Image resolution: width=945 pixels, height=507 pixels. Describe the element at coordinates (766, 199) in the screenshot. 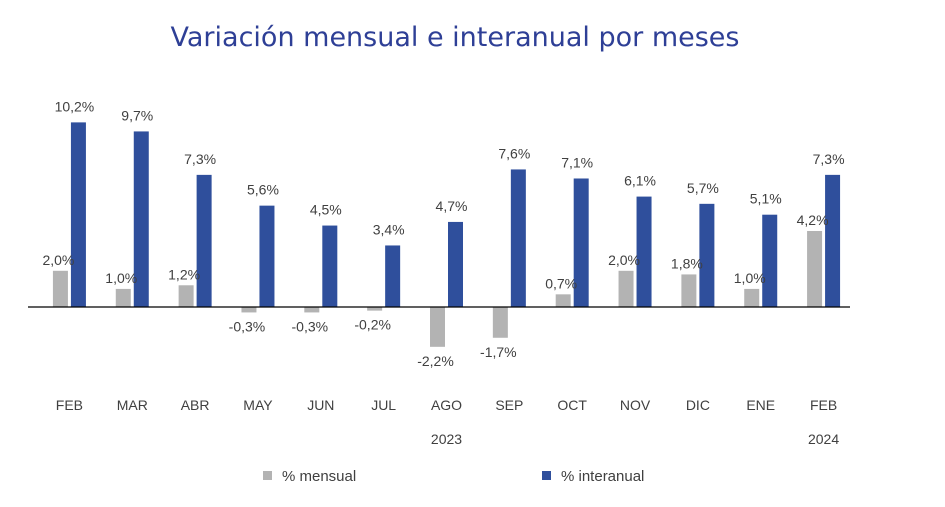

I see `label-interanual-11: 5,1%` at that location.